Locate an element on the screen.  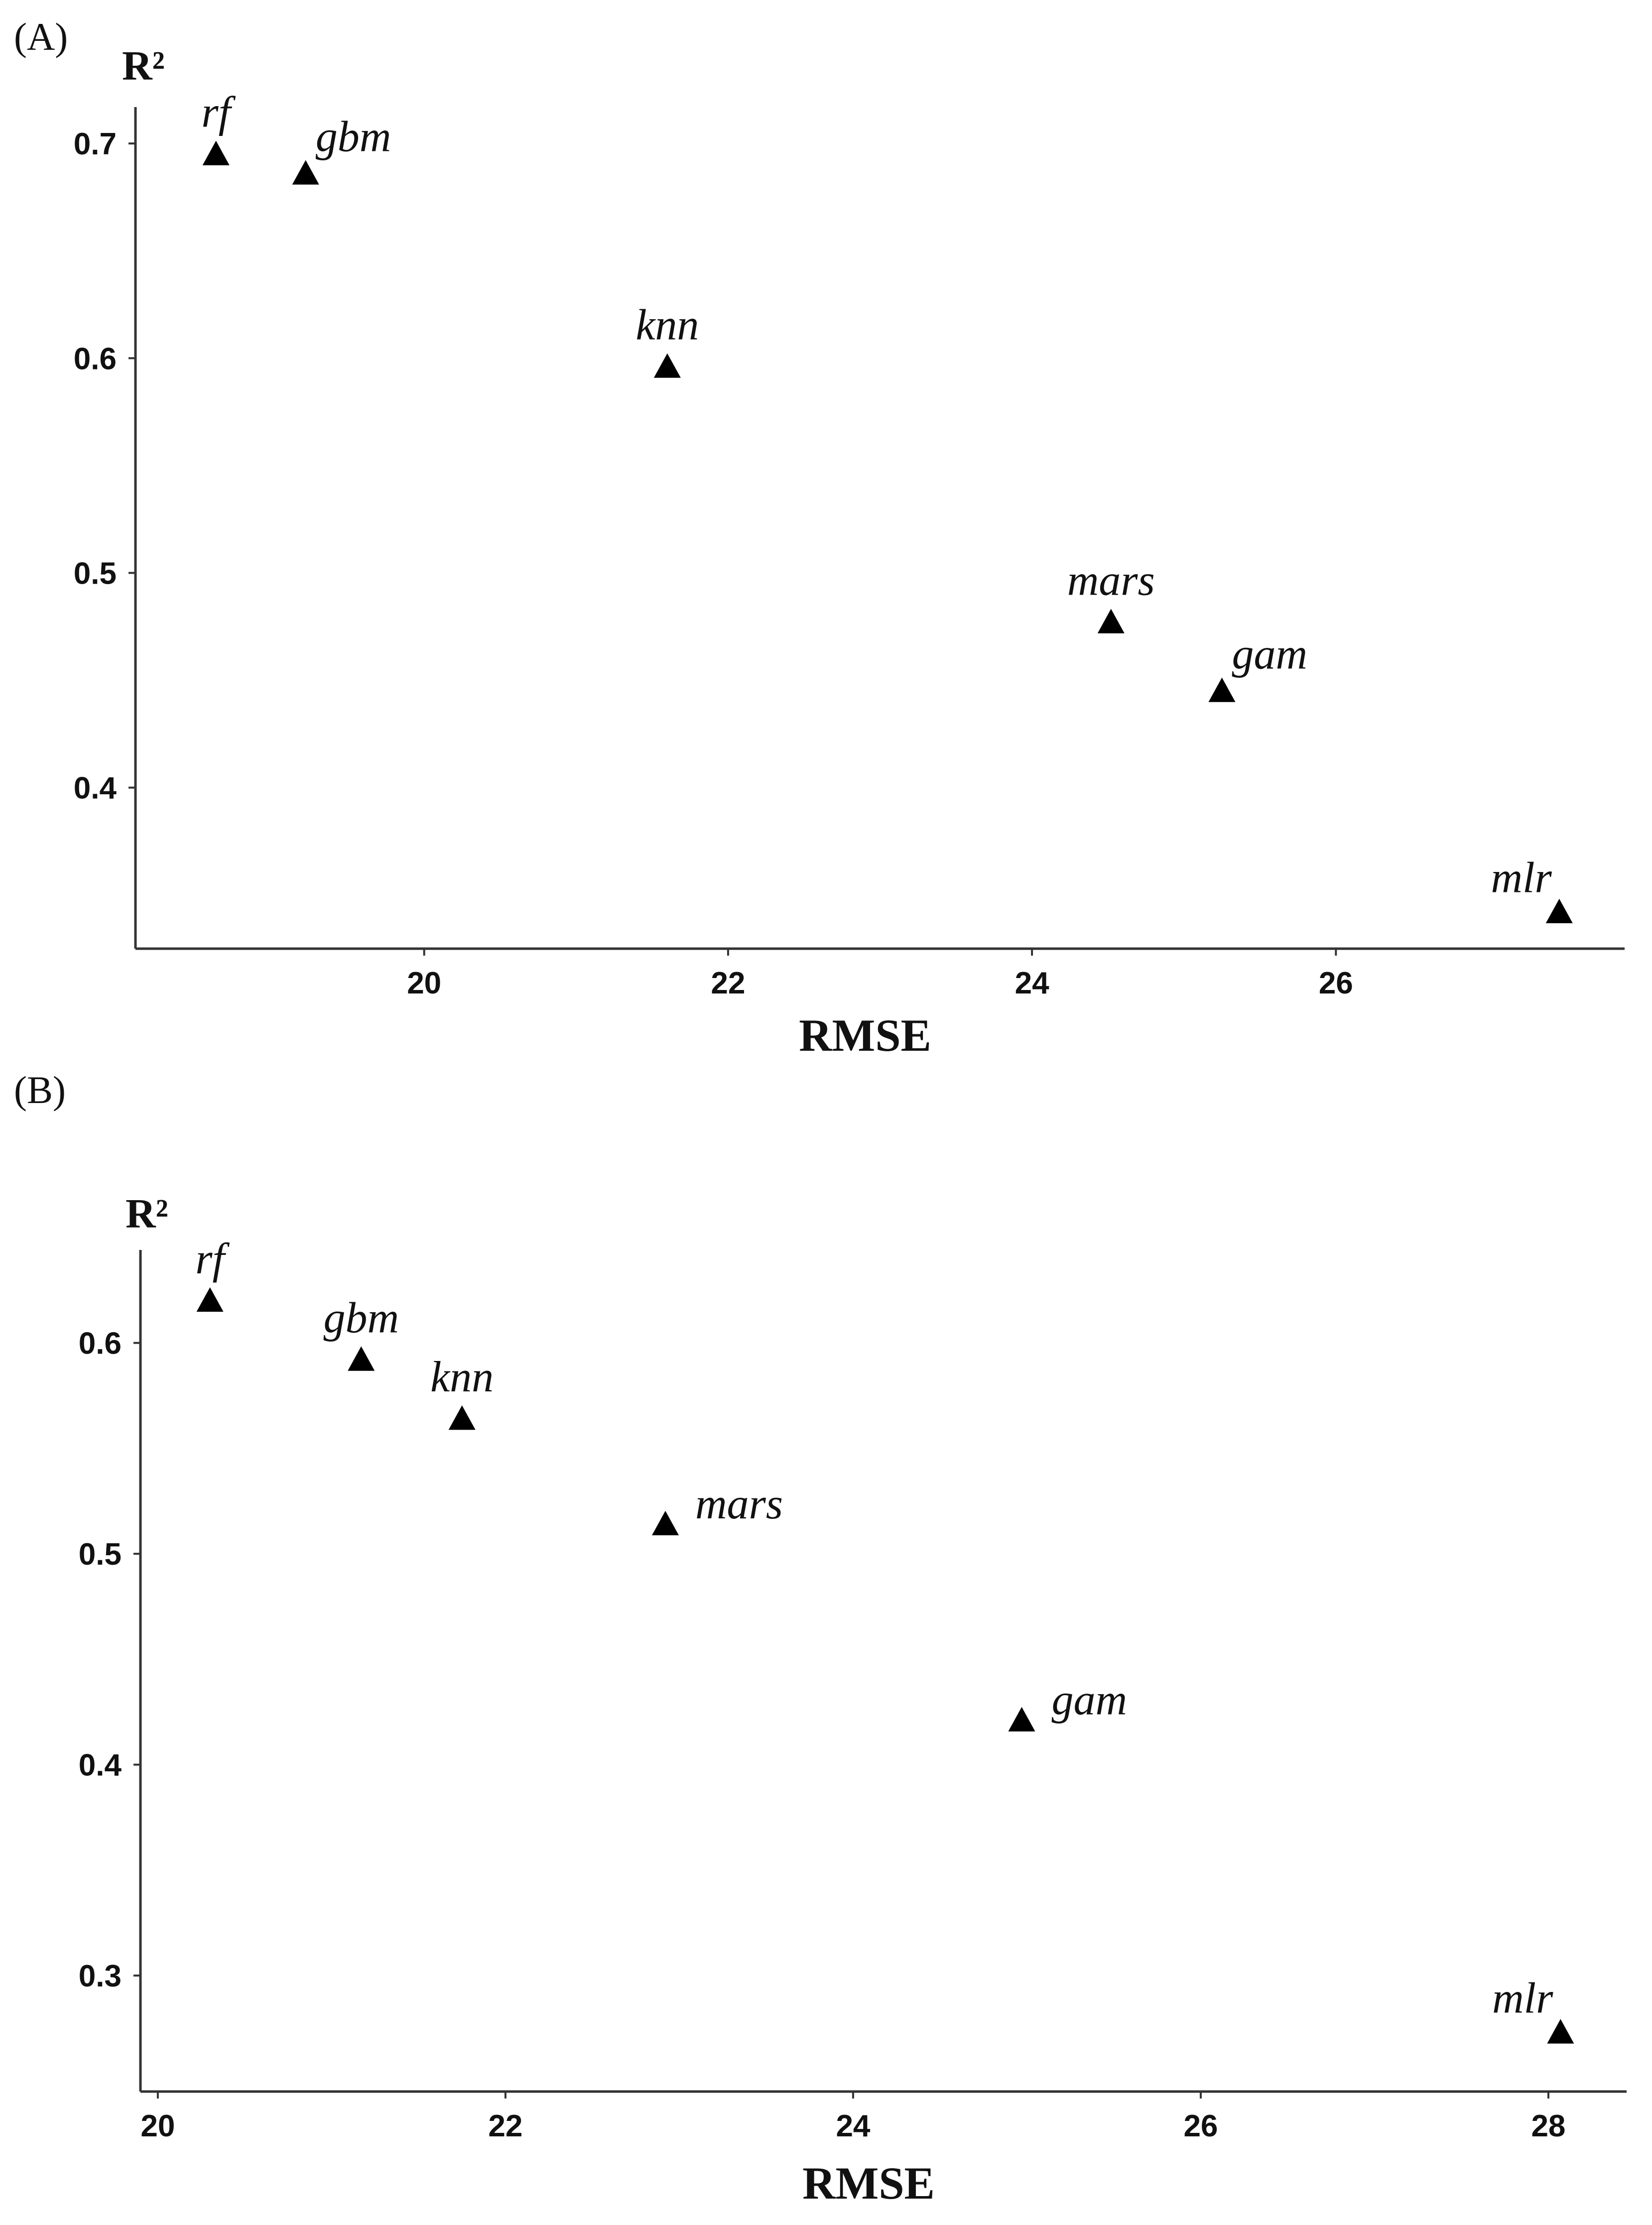
y-tick-label: 0.7 is located at coordinates (96, 144).